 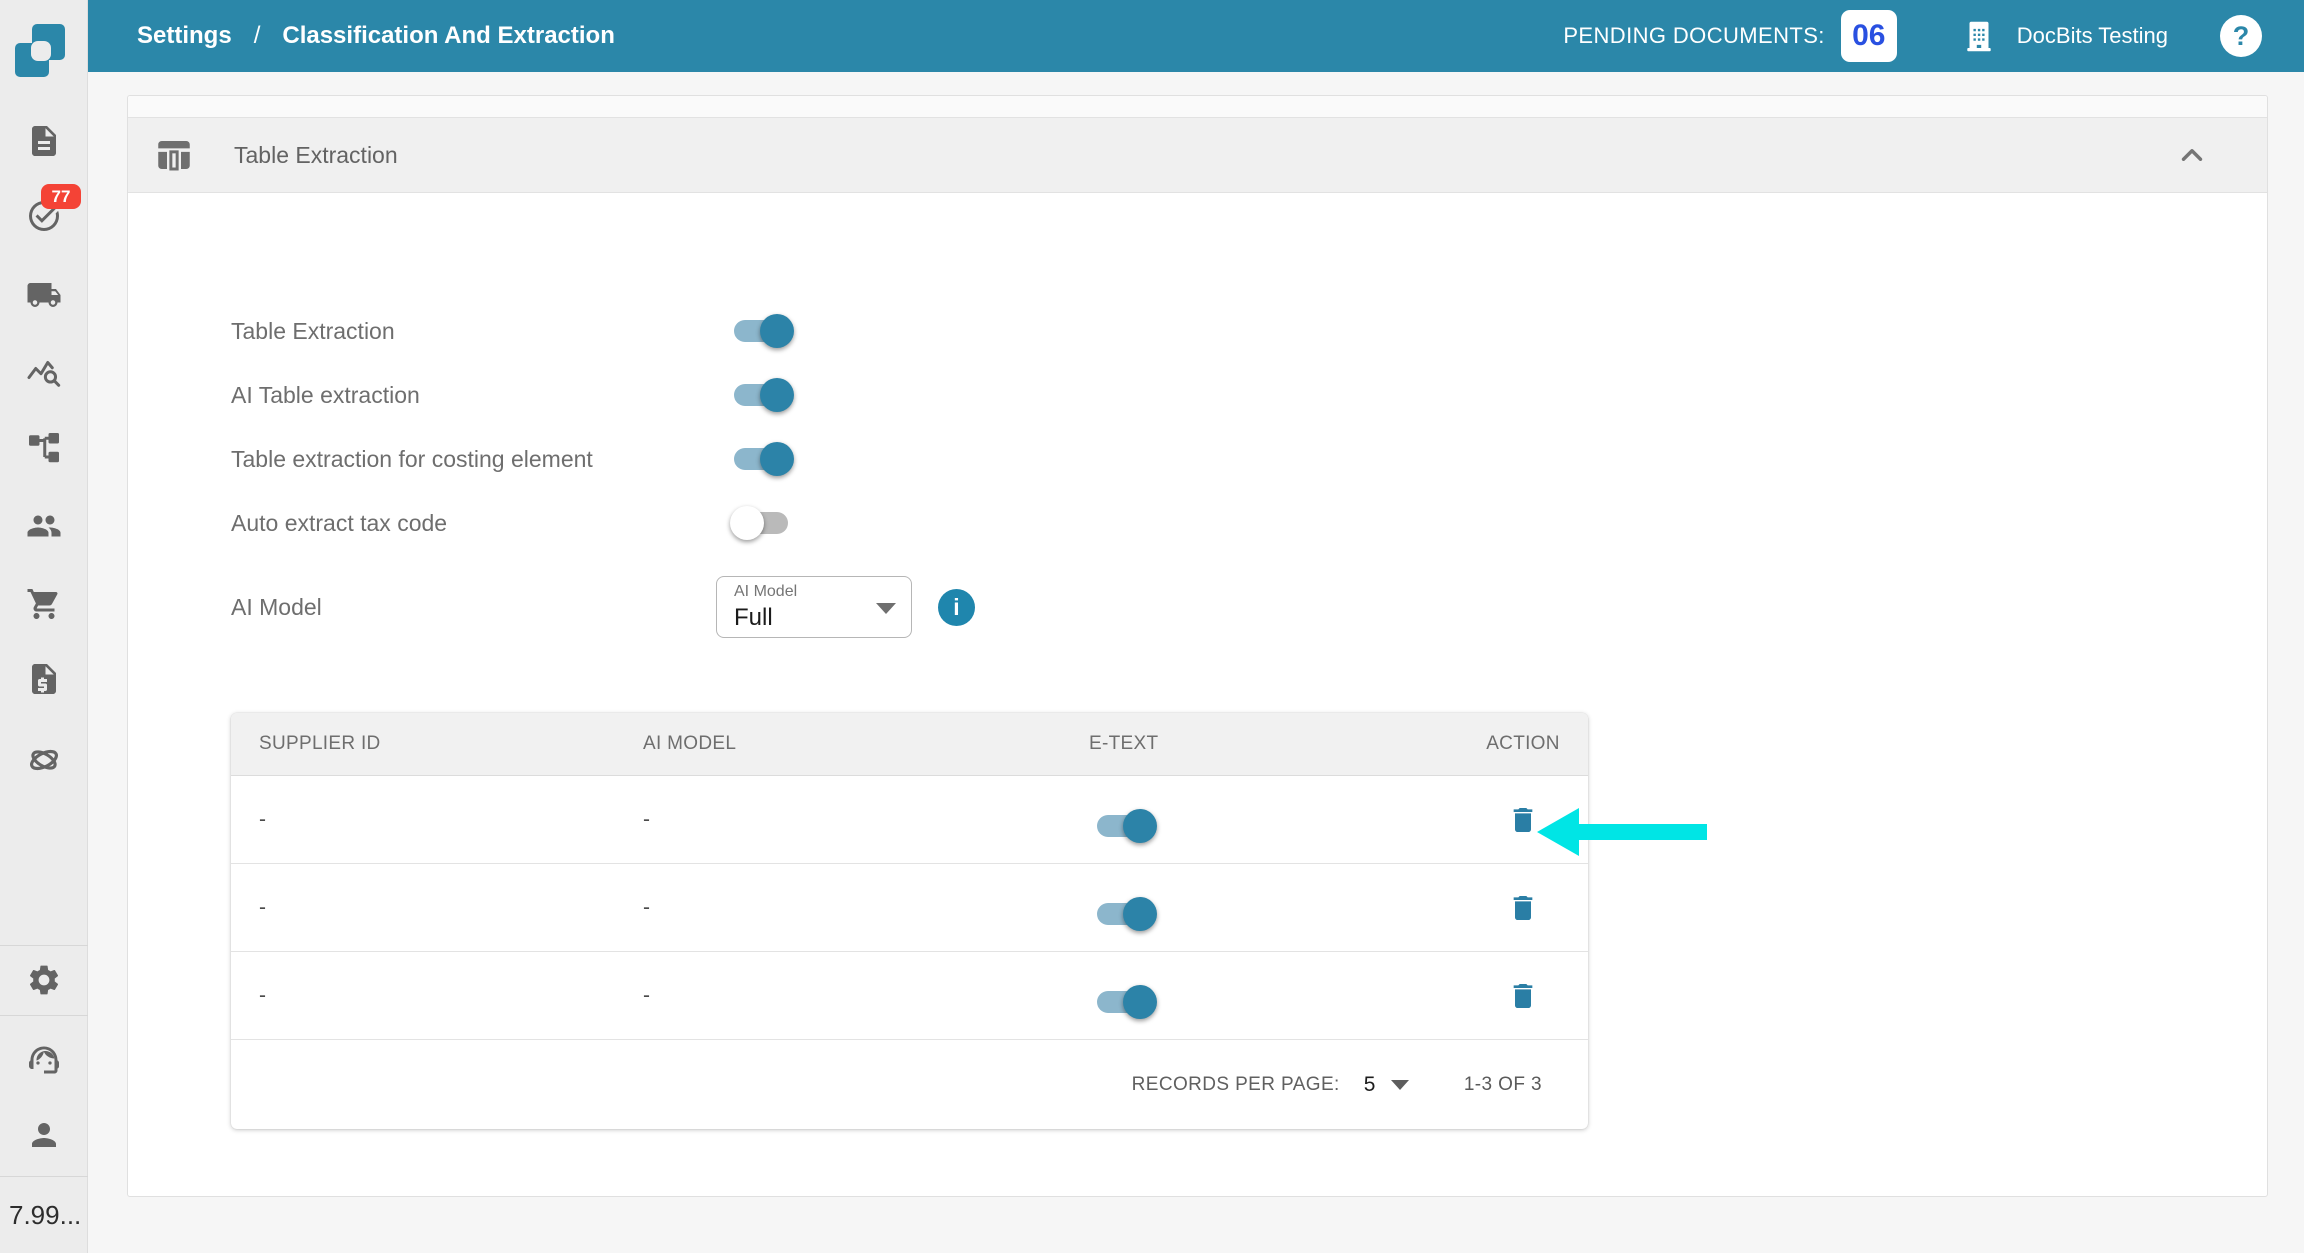 What do you see at coordinates (909, 1084) in the screenshot?
I see `table-pagination: RECORDS PER PAGE: 5 1-3 OF 3` at bounding box center [909, 1084].